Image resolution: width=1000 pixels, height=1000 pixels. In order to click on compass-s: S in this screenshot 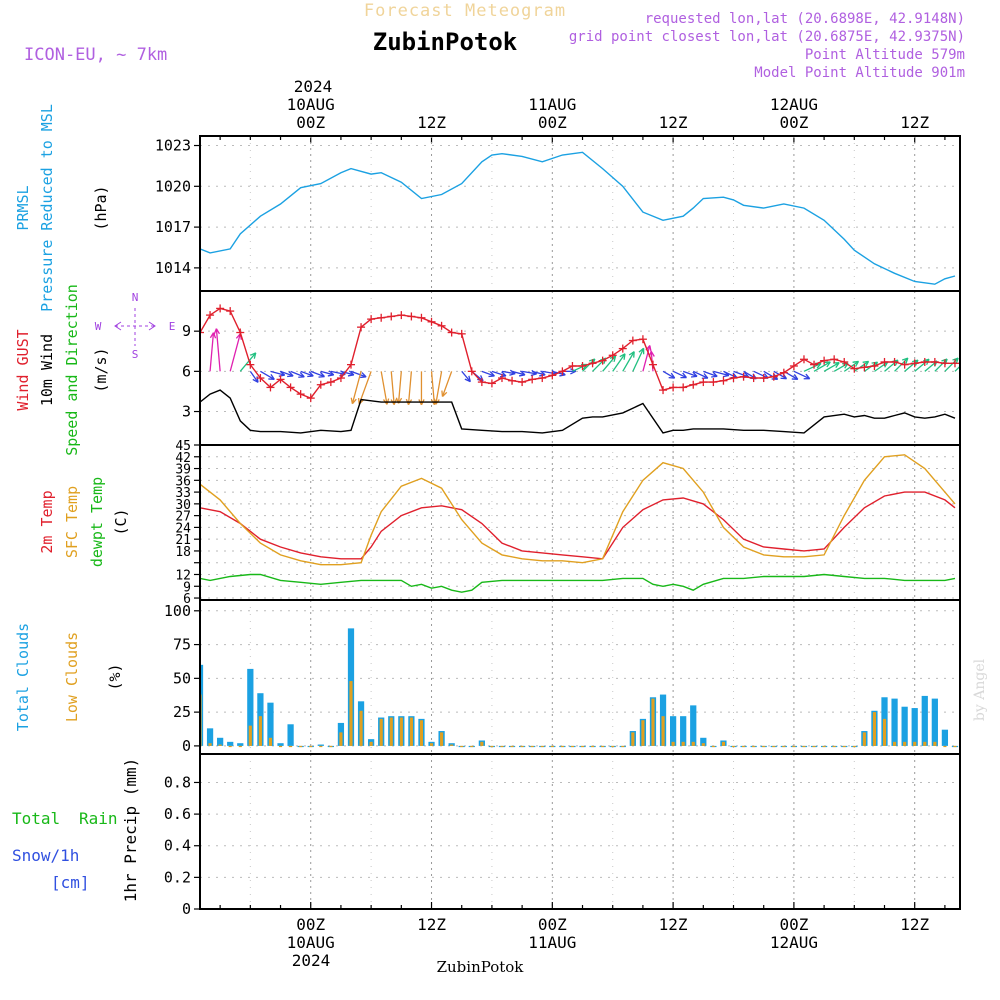, I will do `click(135, 354)`.